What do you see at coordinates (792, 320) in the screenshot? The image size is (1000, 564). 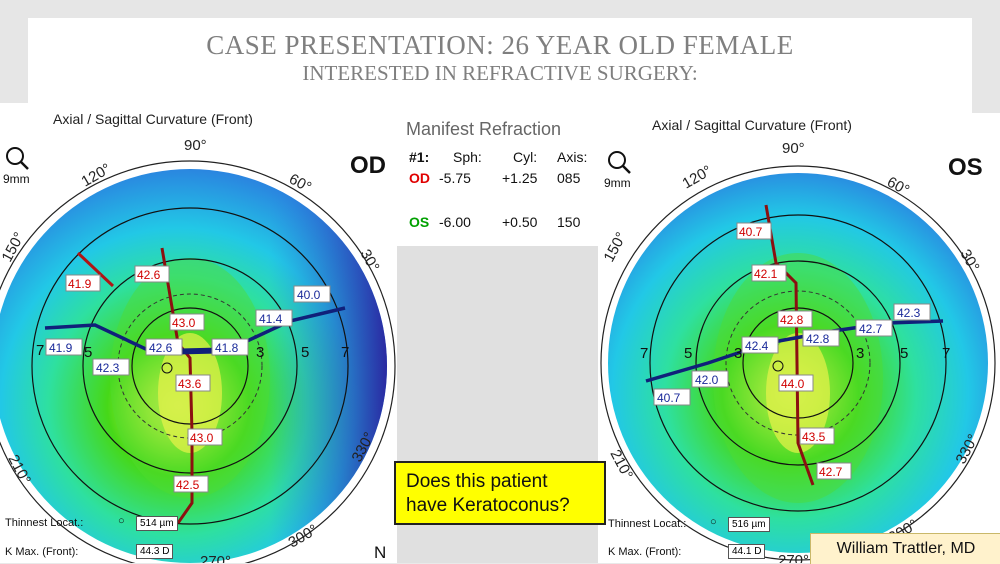 I see `os-red-value: 42.8` at bounding box center [792, 320].